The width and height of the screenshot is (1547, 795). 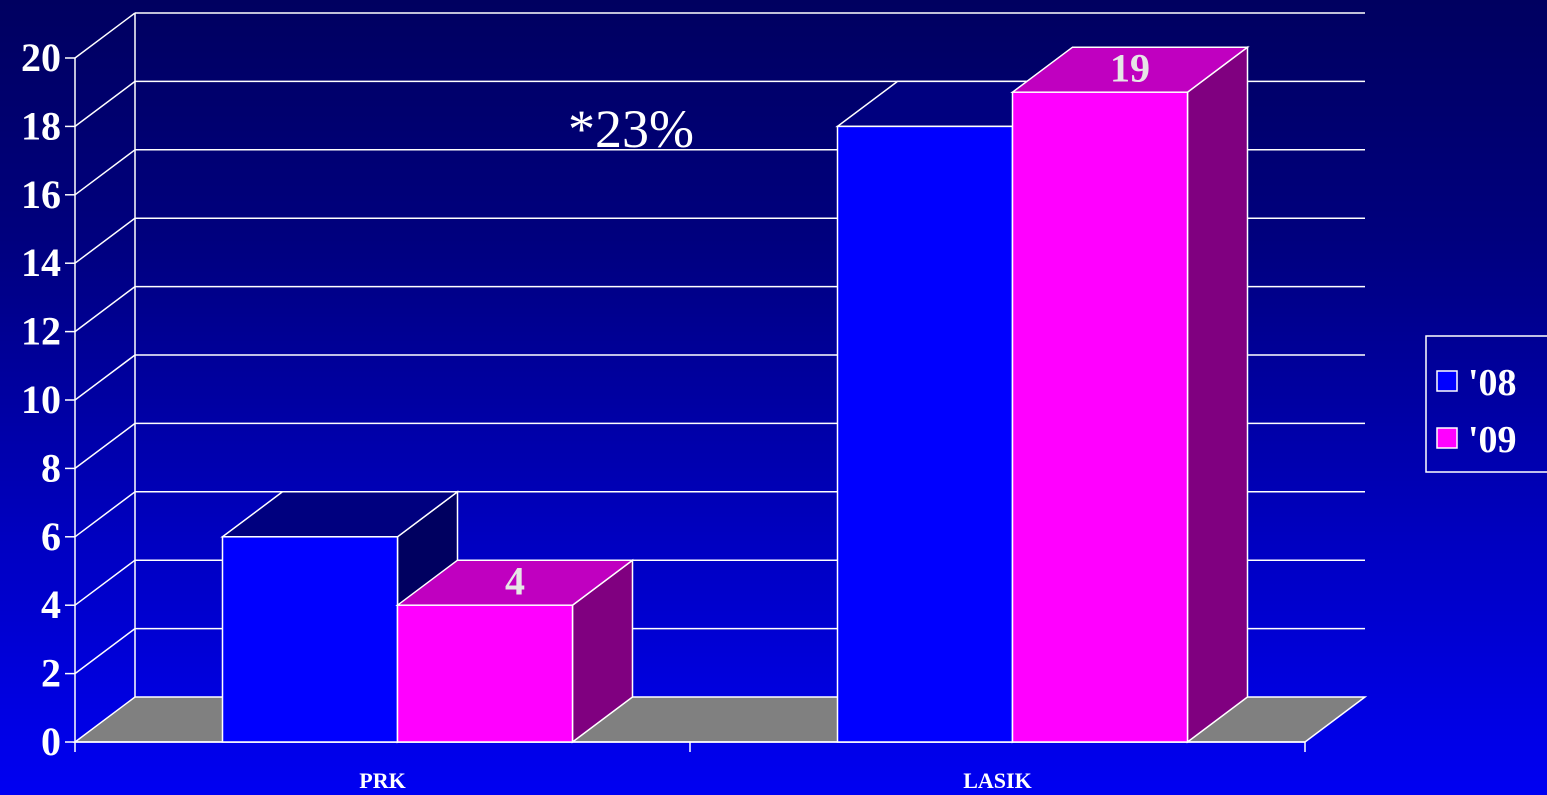 I want to click on y-tick-label: 20, so click(x=41, y=57).